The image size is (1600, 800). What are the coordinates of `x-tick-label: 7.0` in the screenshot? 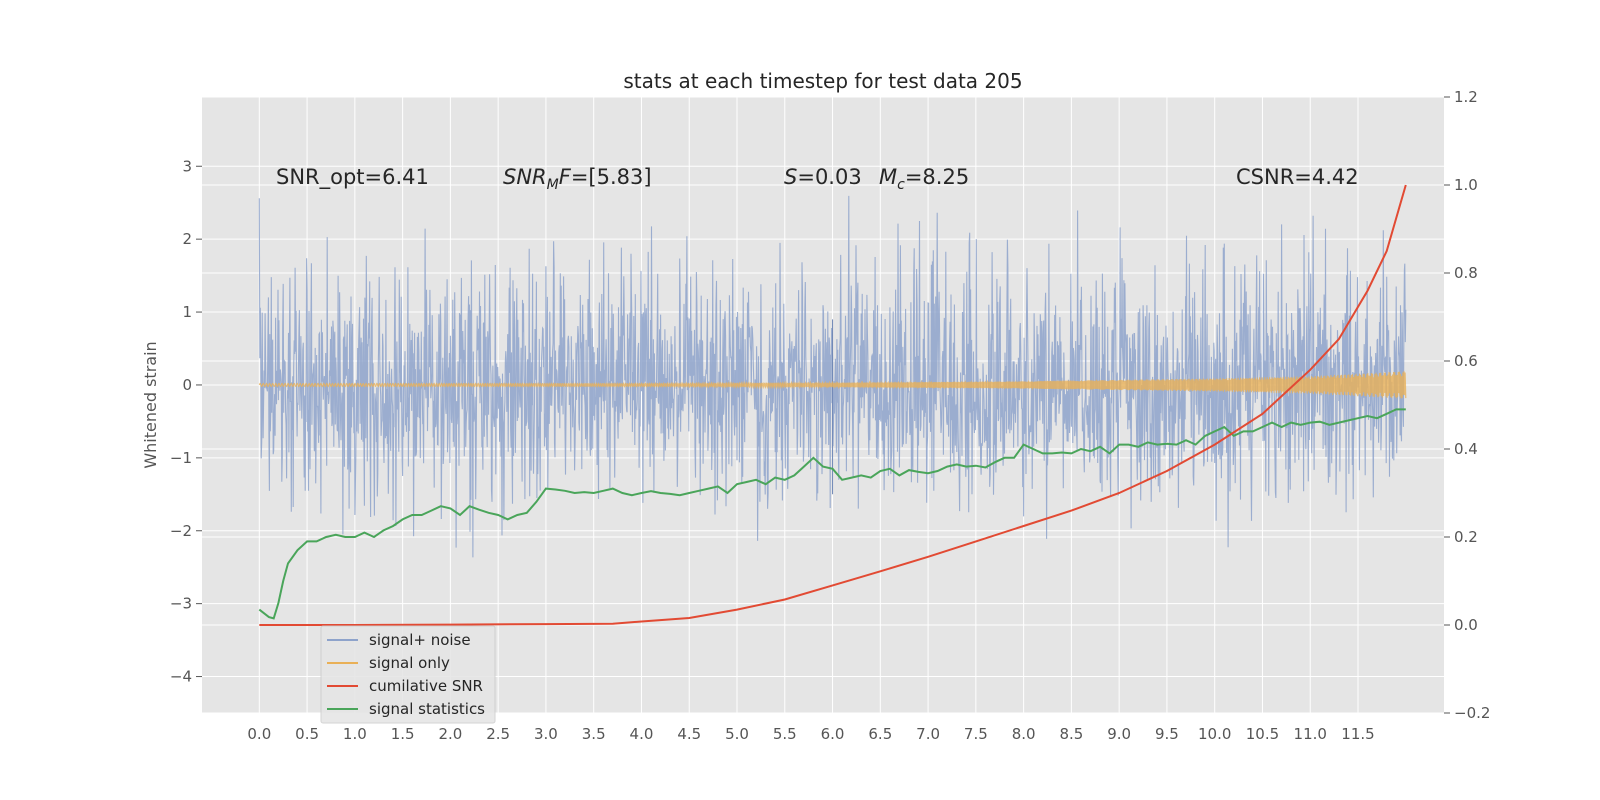 It's located at (928, 734).